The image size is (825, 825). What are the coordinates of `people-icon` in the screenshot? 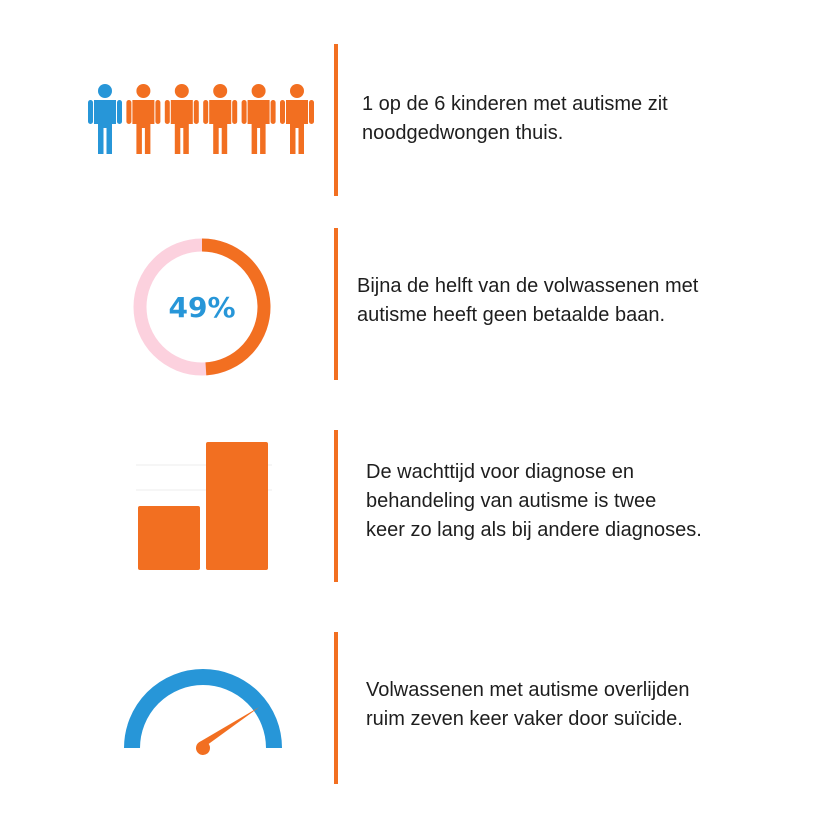 It's located at (201, 119).